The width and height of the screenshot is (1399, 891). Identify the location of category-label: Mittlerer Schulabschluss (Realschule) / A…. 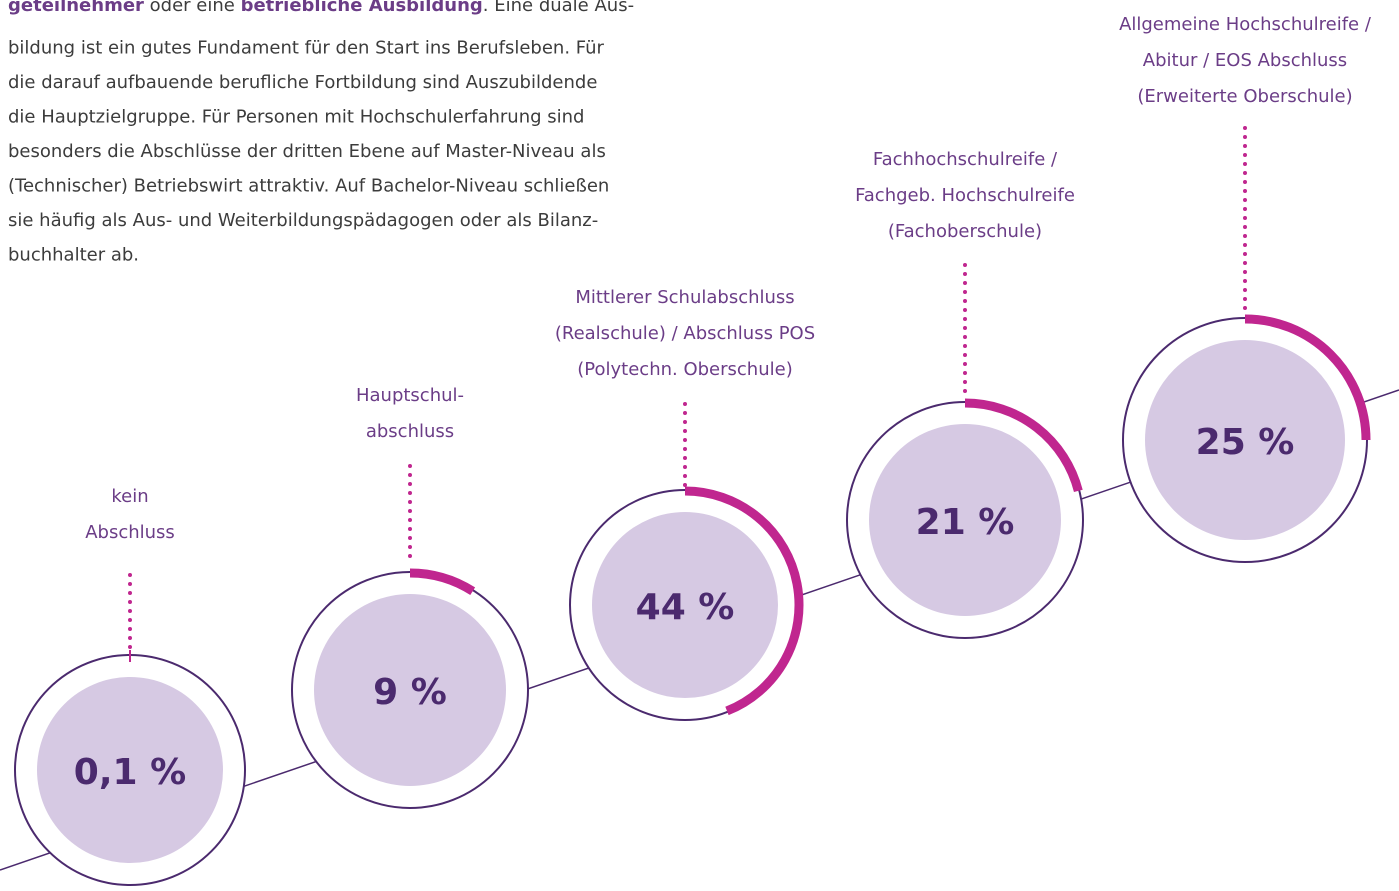
(685, 333).